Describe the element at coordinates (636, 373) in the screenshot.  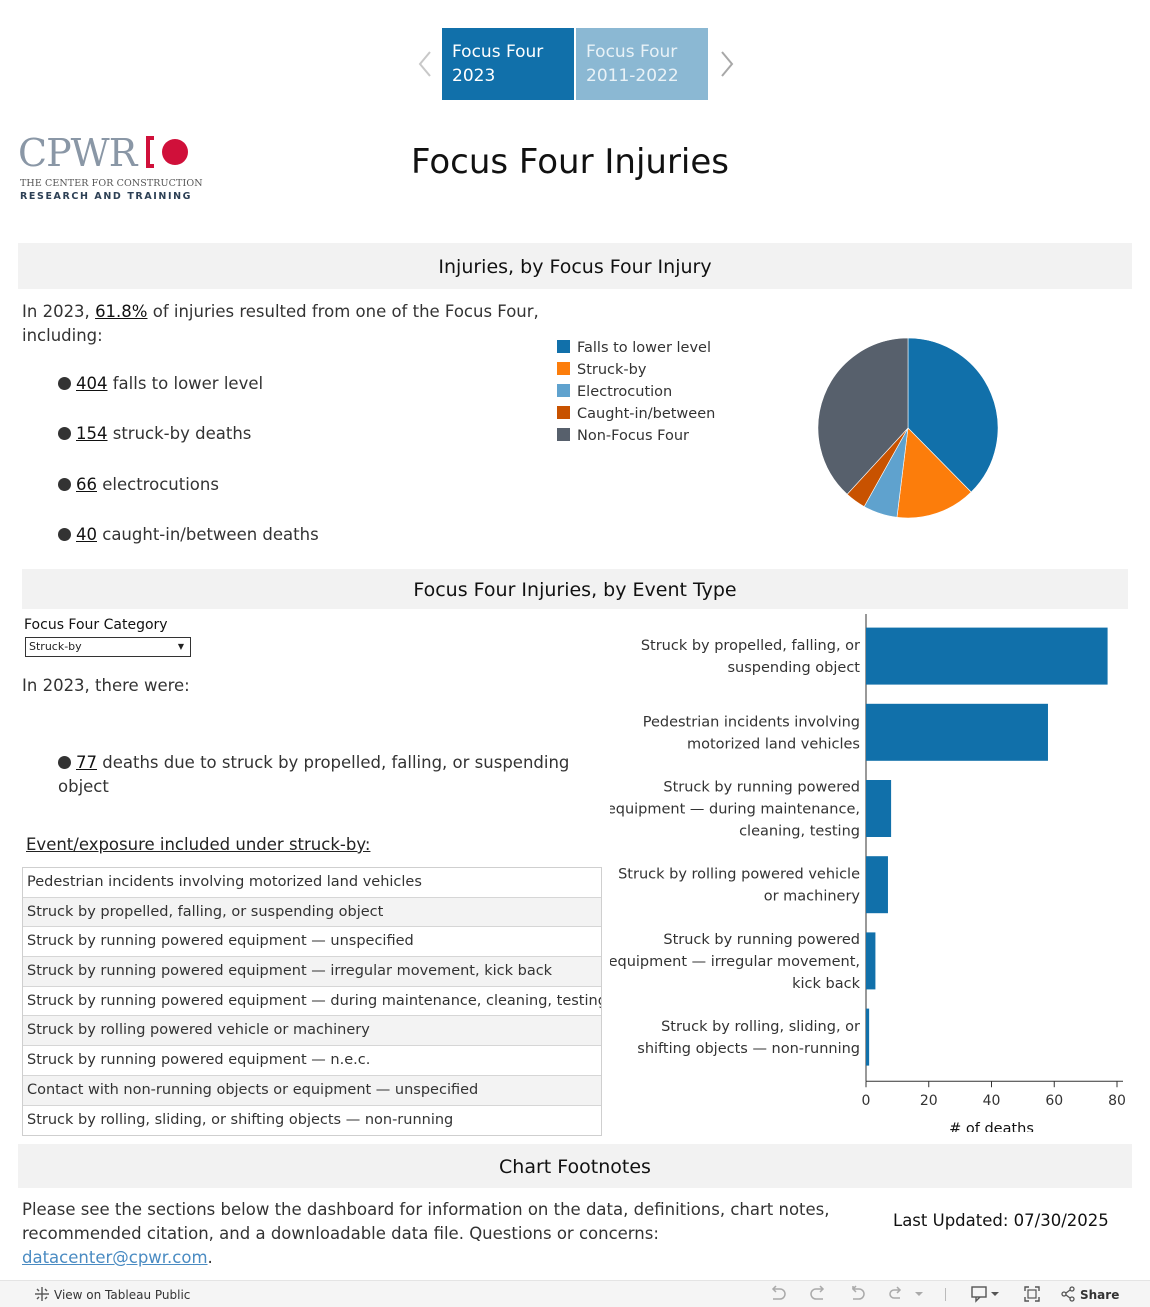
I see `legend-item: Struck-by` at that location.